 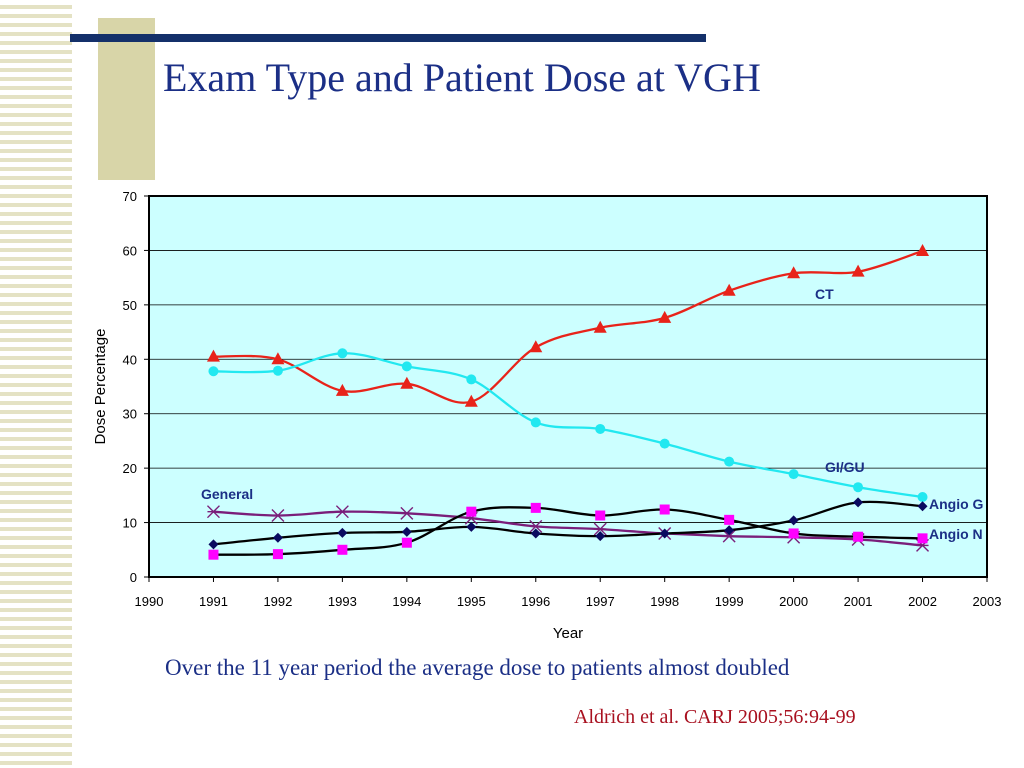 What do you see at coordinates (388, 38) in the screenshot?
I see `title-rule` at bounding box center [388, 38].